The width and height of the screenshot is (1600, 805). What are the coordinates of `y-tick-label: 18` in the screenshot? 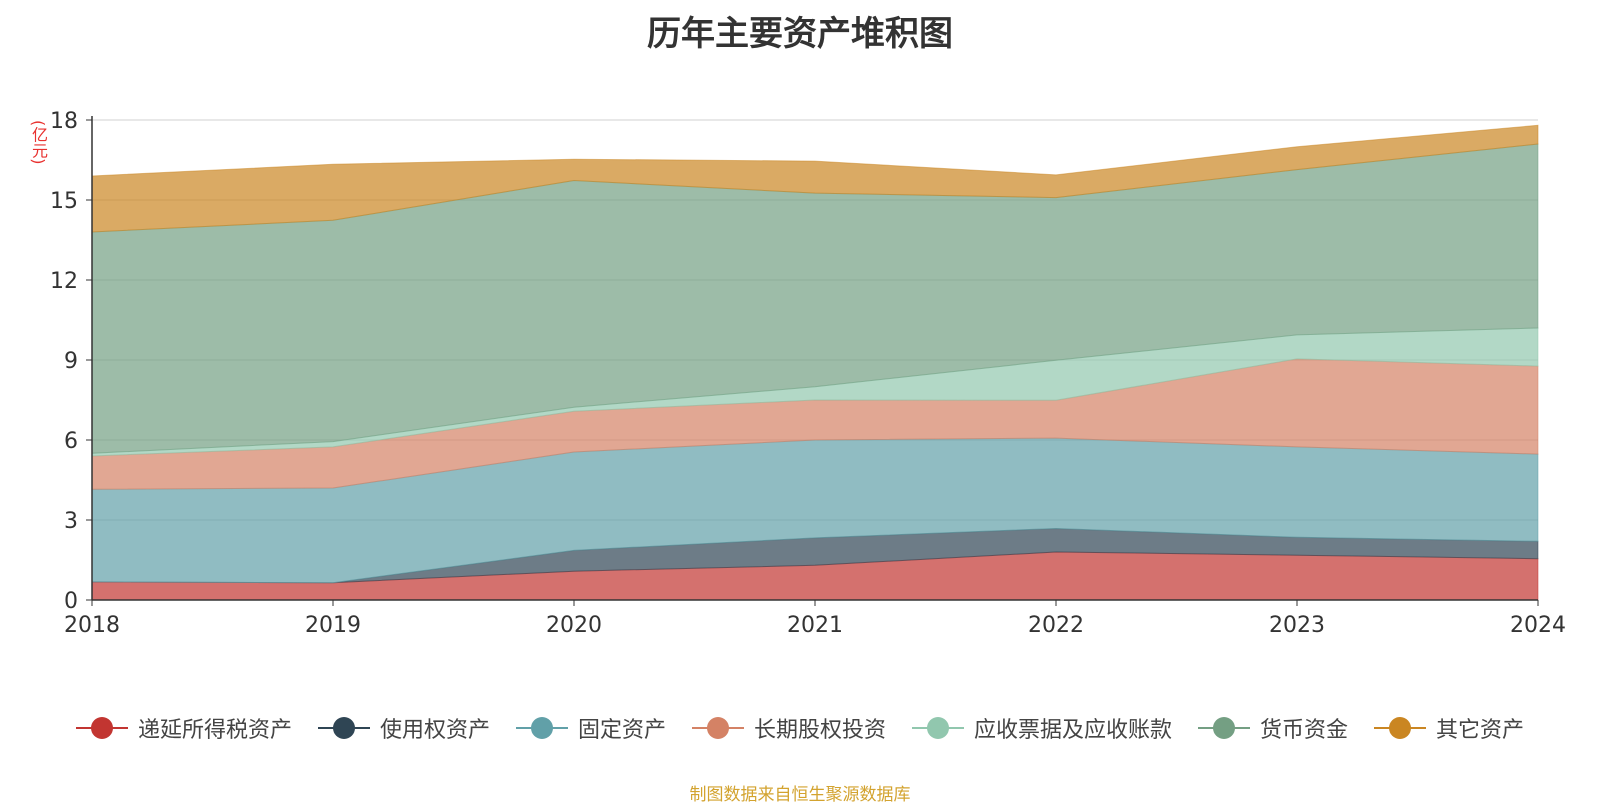 It's located at (64, 121).